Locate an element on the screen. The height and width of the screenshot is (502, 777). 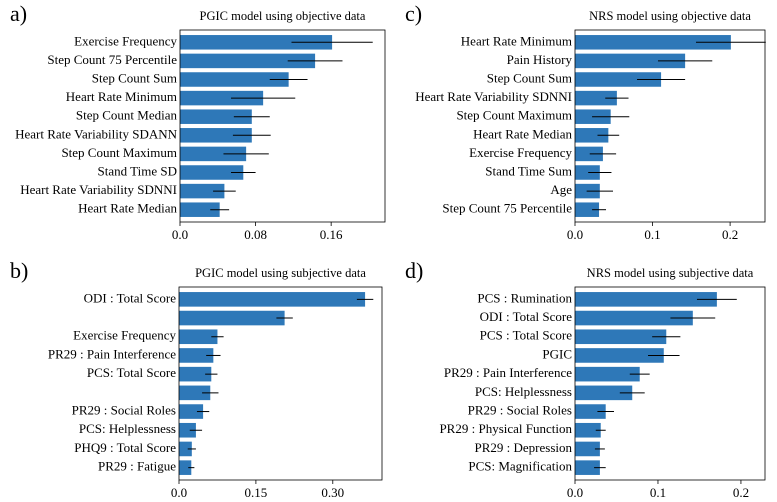
chart-title: NRS model using subjective data is located at coordinates (670, 273).